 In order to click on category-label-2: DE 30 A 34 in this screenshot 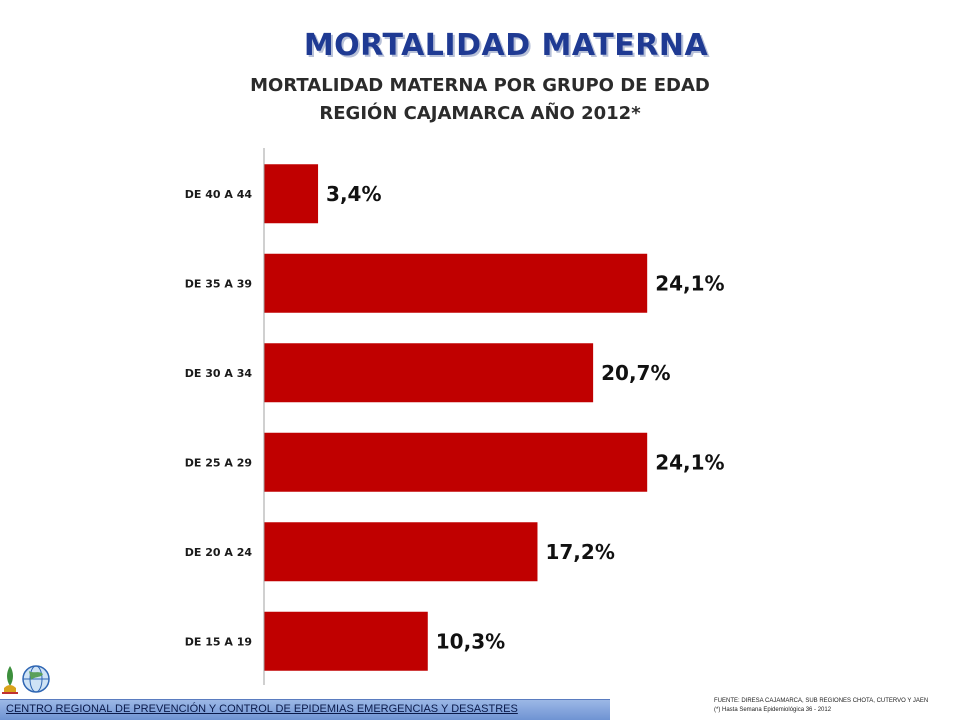, I will do `click(219, 373)`.